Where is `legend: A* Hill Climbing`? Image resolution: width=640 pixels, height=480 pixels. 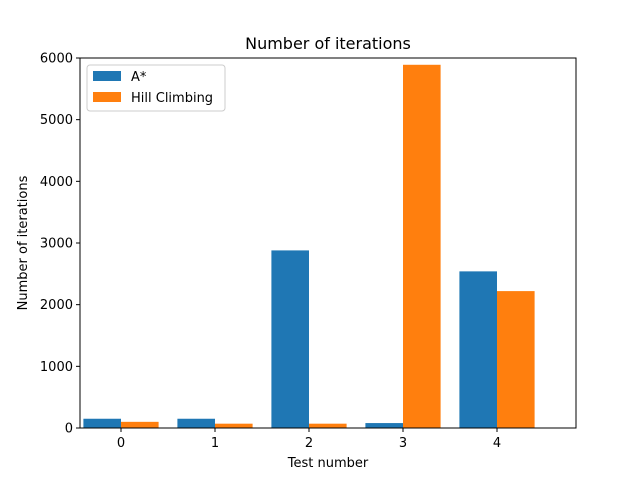
legend: A* Hill Climbing is located at coordinates (156, 88).